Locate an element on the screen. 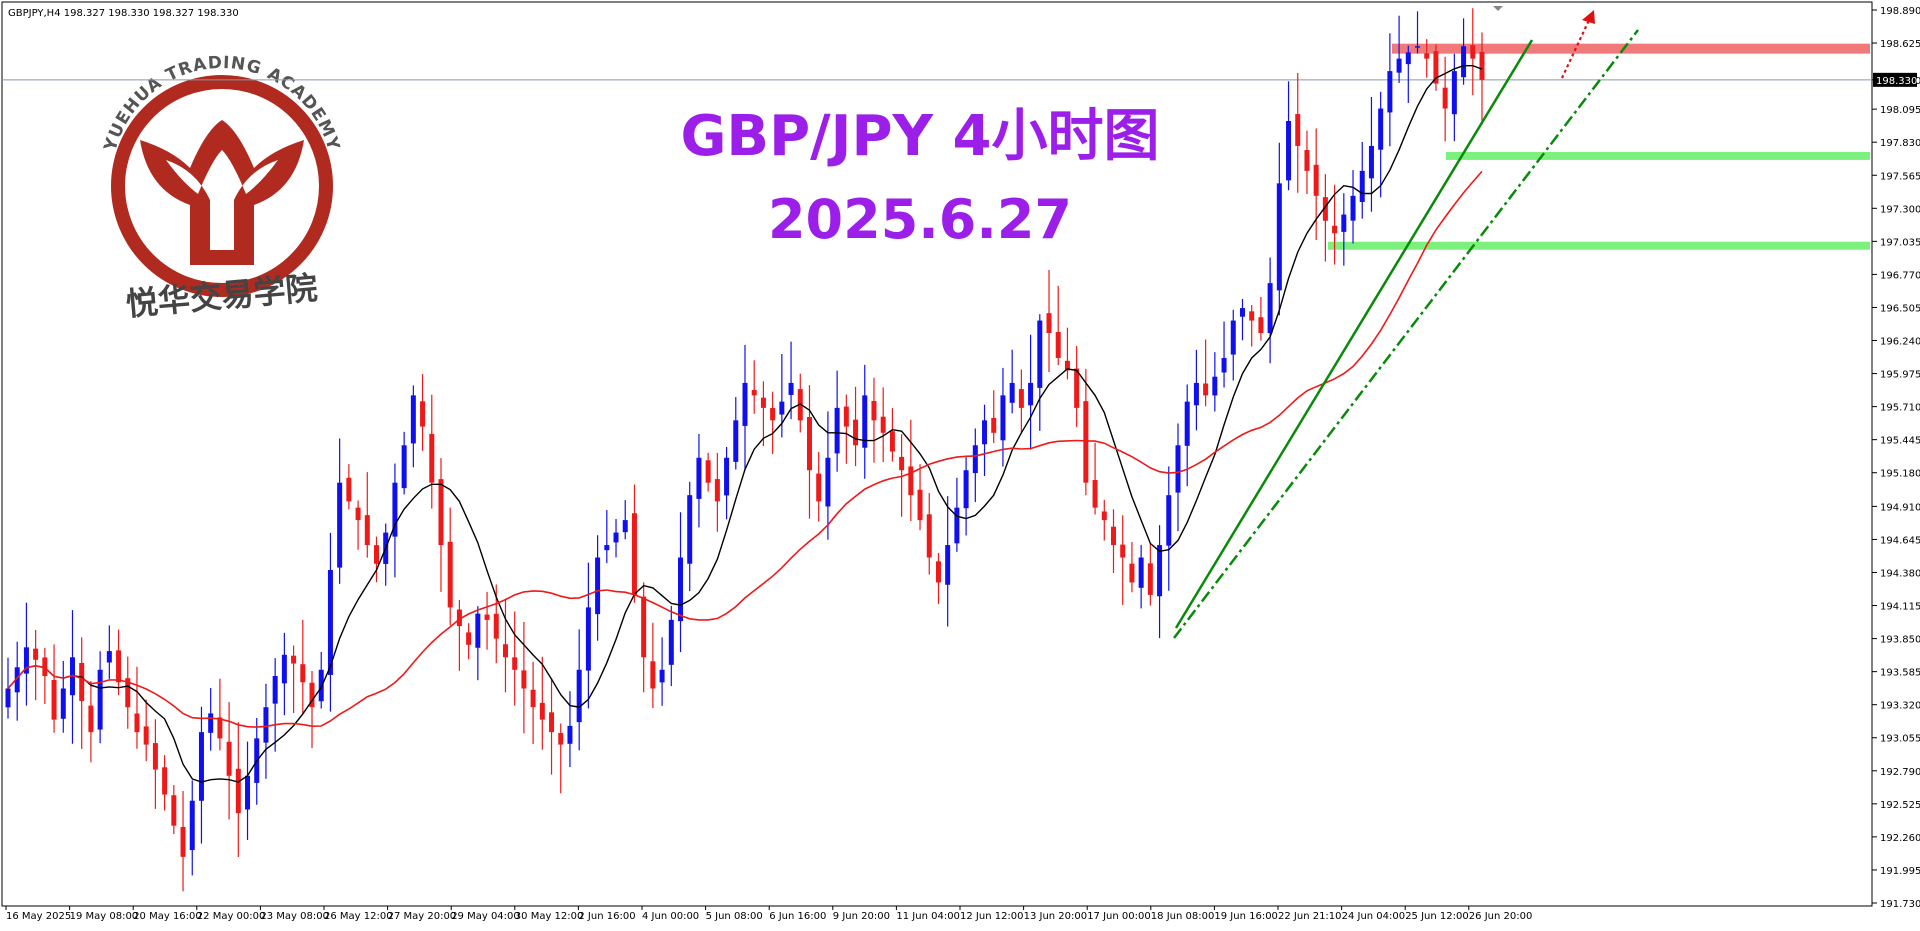  price-tick-label: 196.240 is located at coordinates (1900, 342).